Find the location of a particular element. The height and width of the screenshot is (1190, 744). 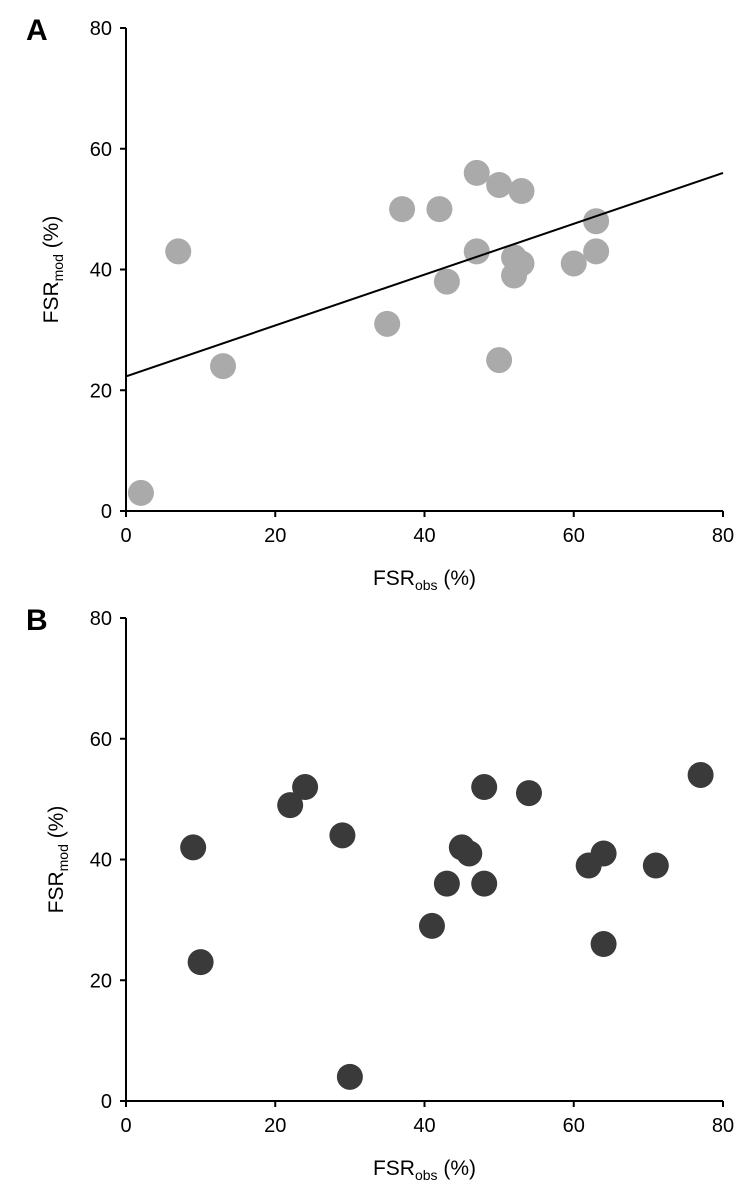

panel-label: B is located at coordinates (37, 620).